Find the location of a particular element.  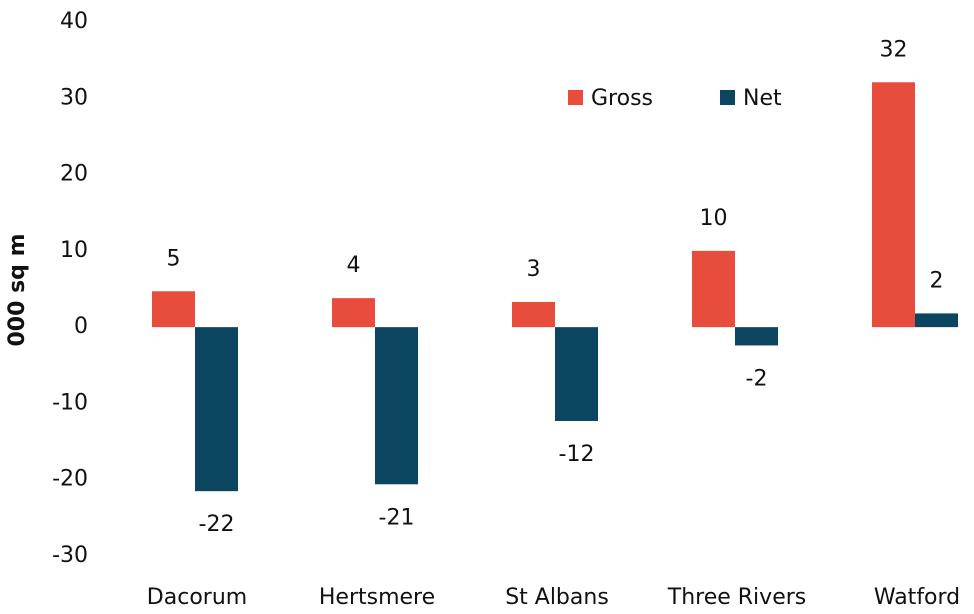

legend-label: Net is located at coordinates (762, 98).